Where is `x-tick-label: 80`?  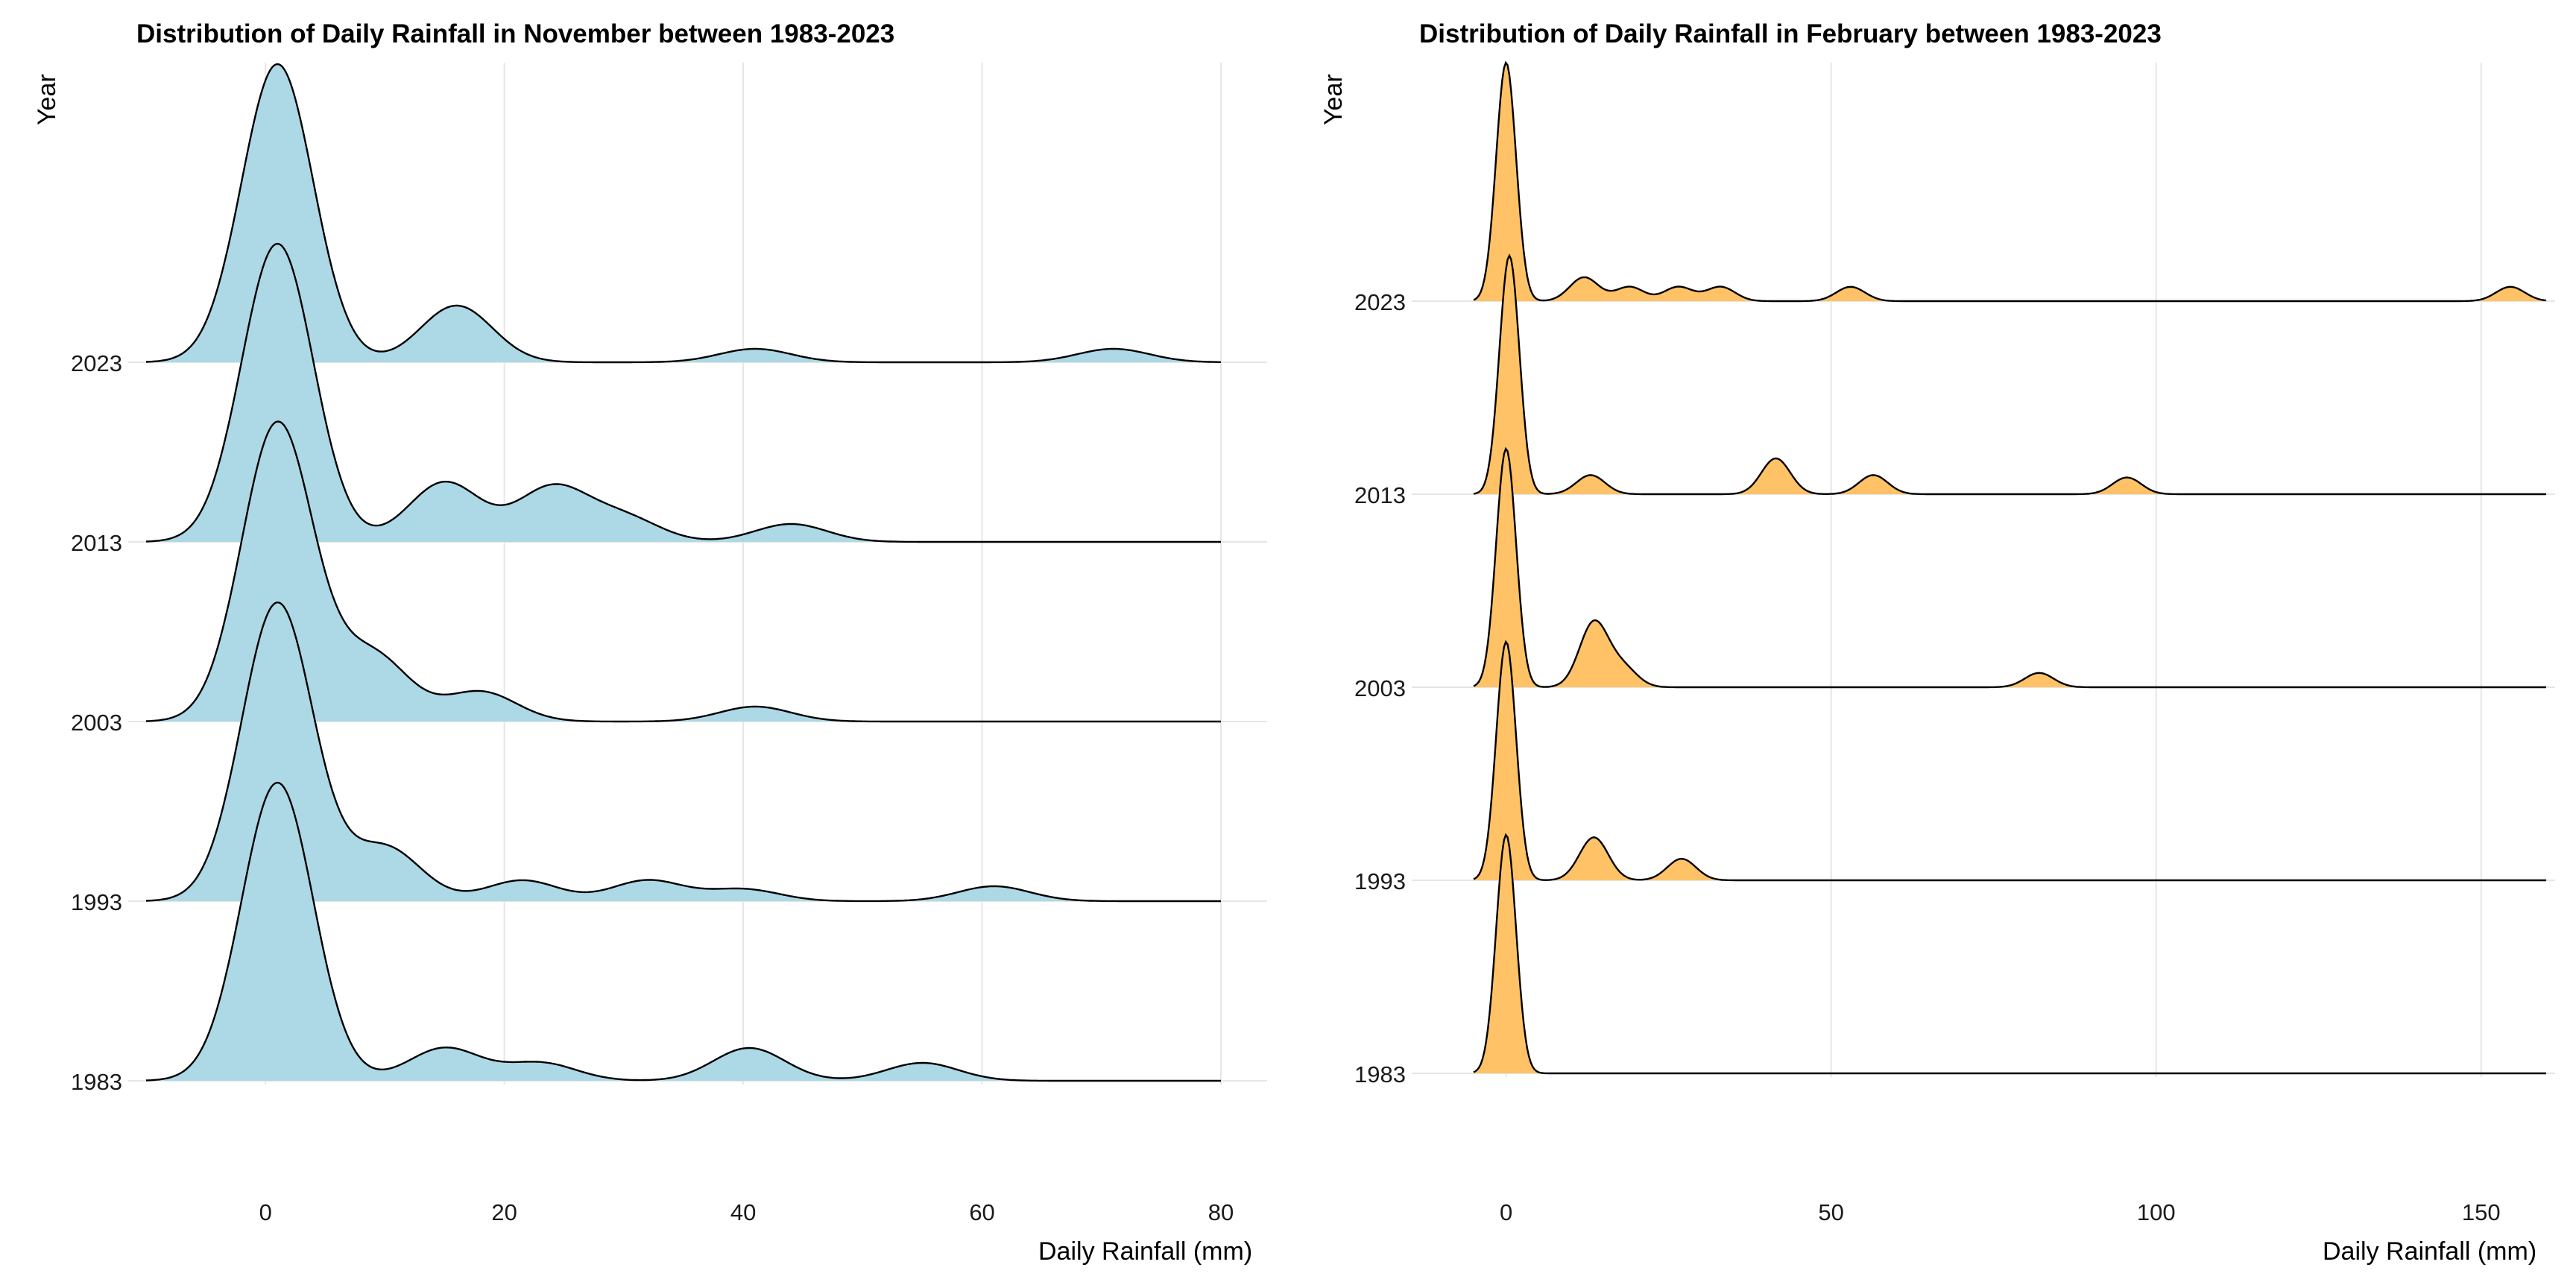
x-tick-label: 80 is located at coordinates (1221, 1212).